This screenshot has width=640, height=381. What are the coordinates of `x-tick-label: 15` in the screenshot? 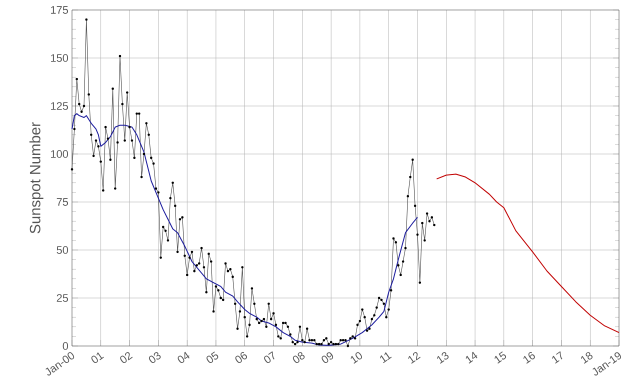 It's located at (500, 357).